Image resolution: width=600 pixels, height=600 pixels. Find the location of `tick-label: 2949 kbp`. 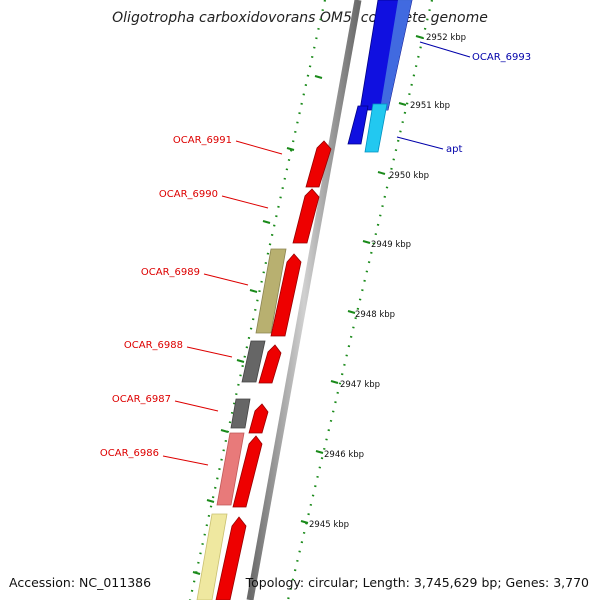

tick-label: 2949 kbp is located at coordinates (391, 245).